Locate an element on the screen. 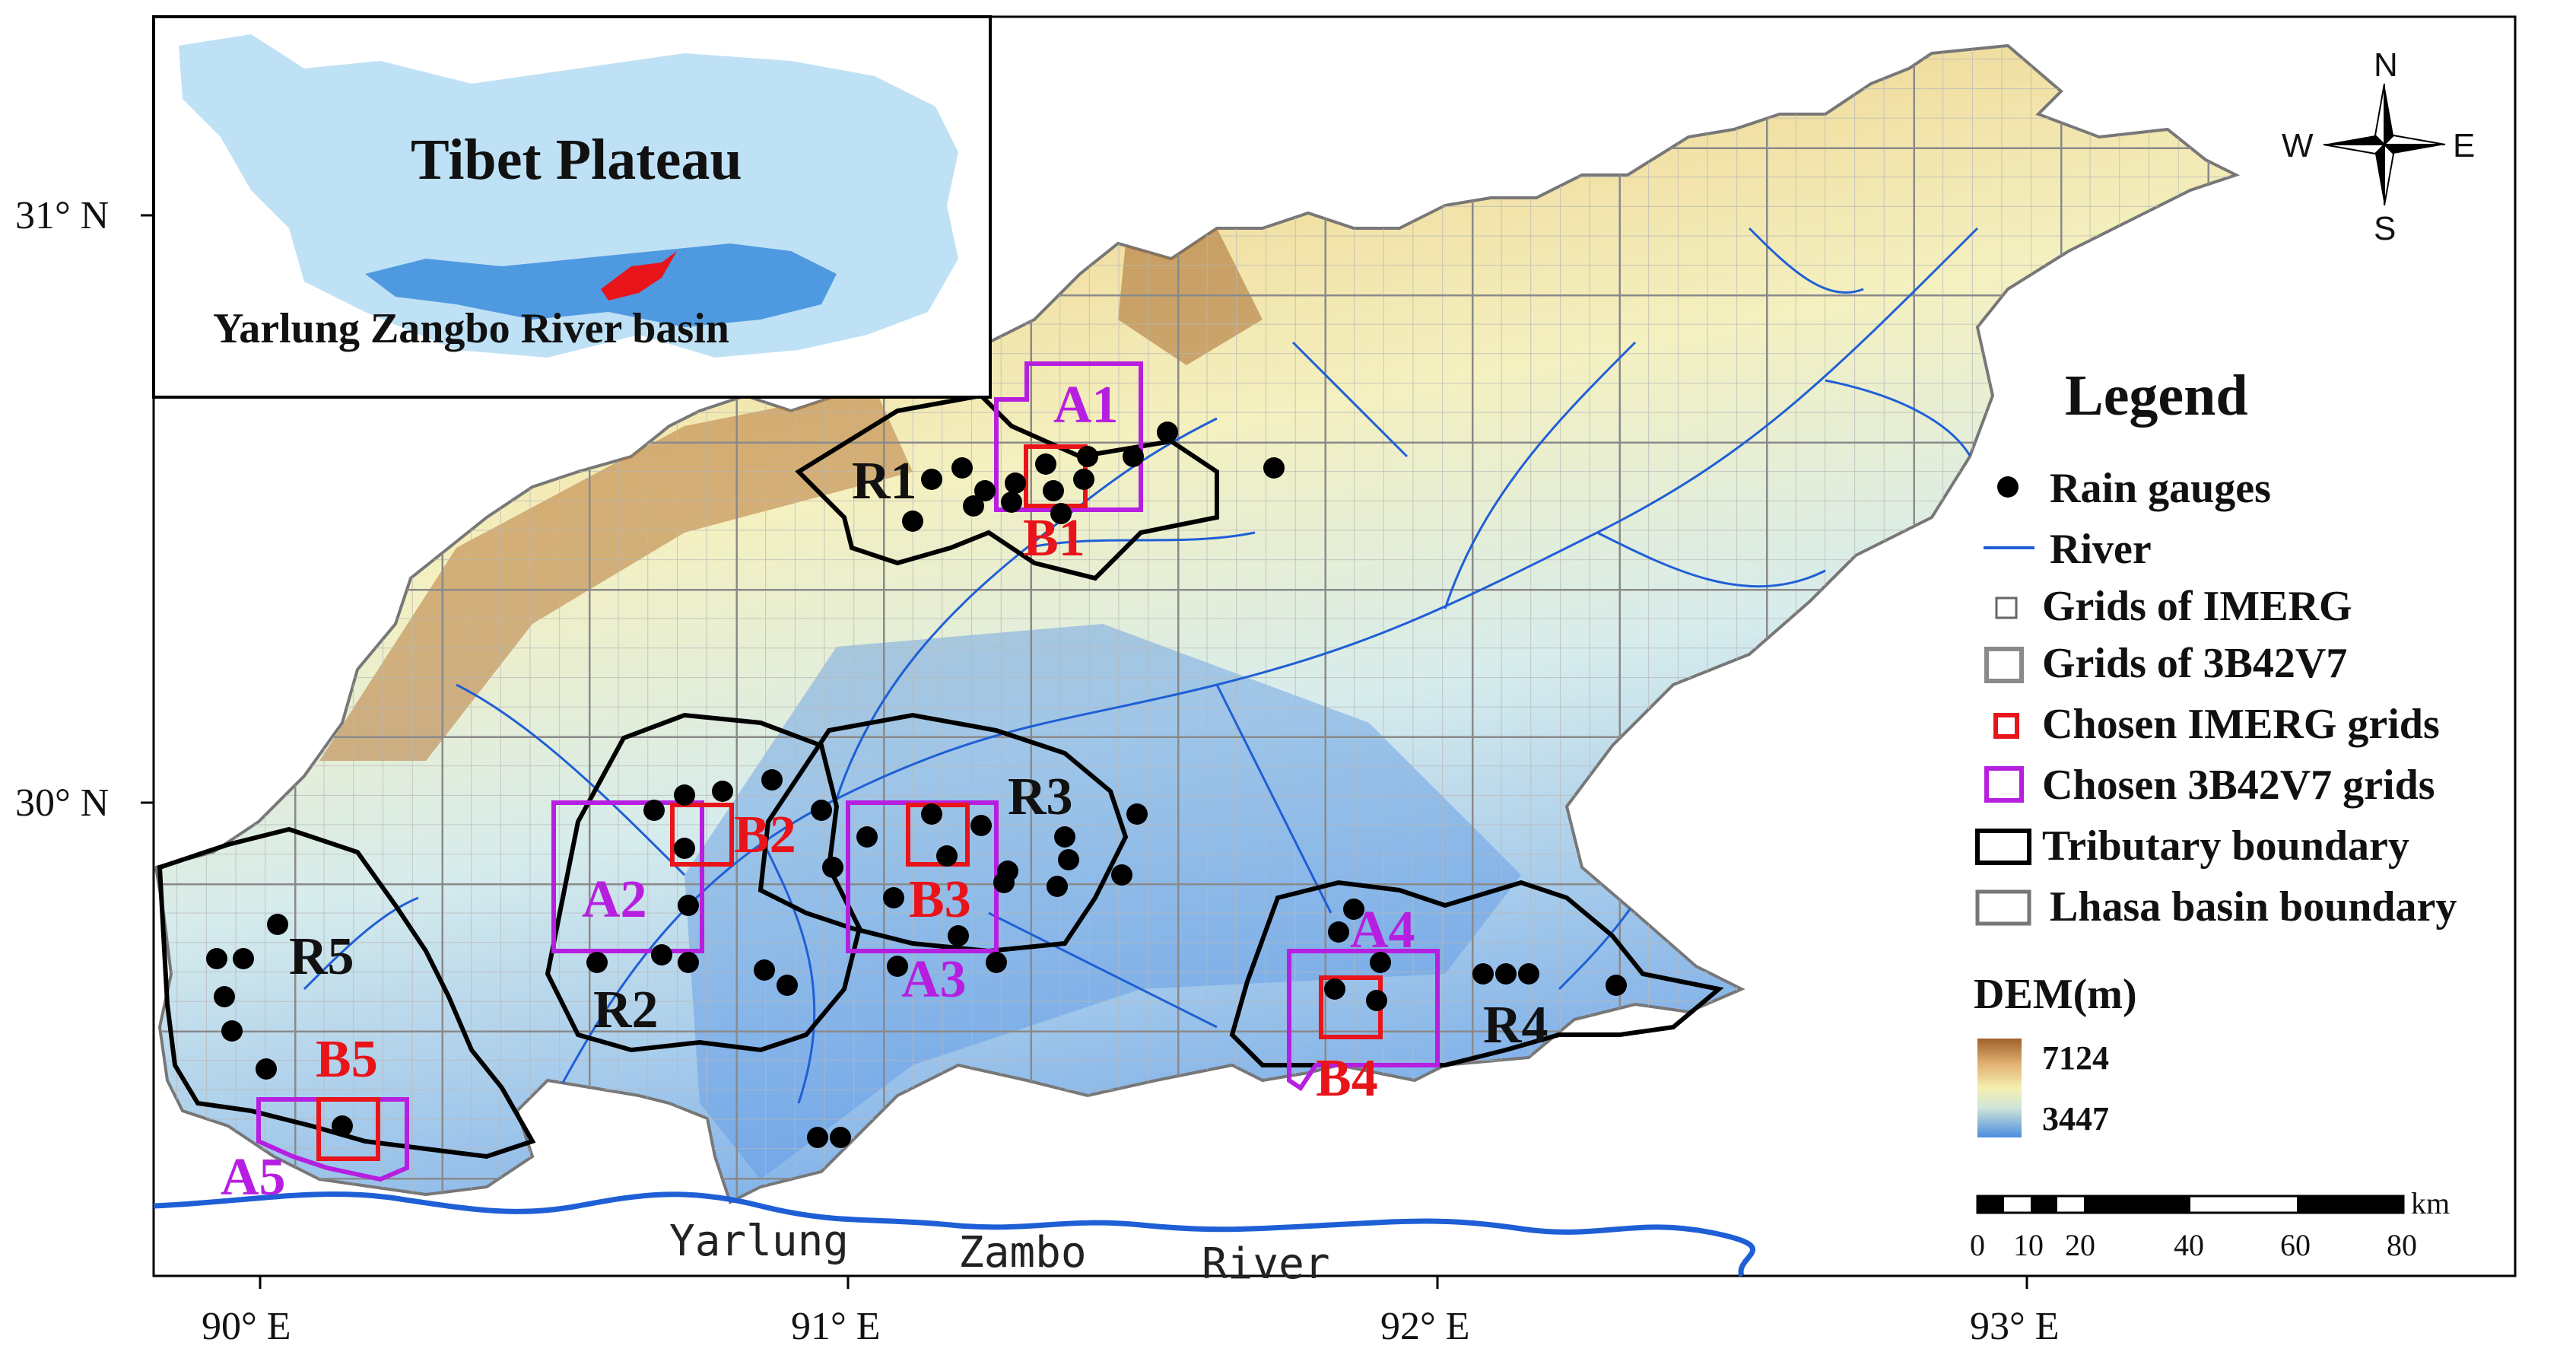  tributary-r5 is located at coordinates (346, 993).